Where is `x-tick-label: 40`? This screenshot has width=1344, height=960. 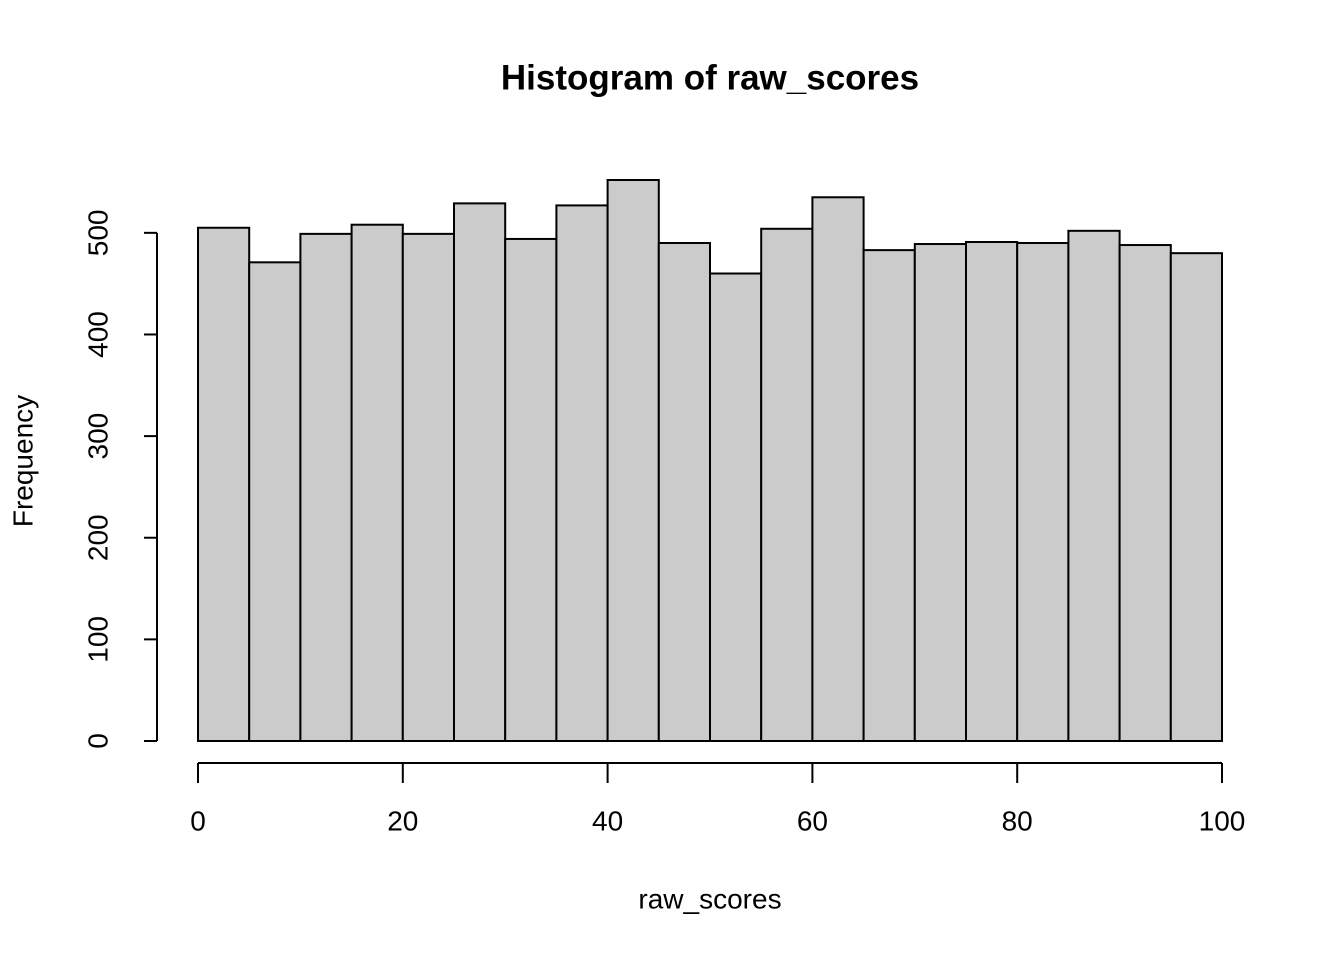
x-tick-label: 40 is located at coordinates (607, 820).